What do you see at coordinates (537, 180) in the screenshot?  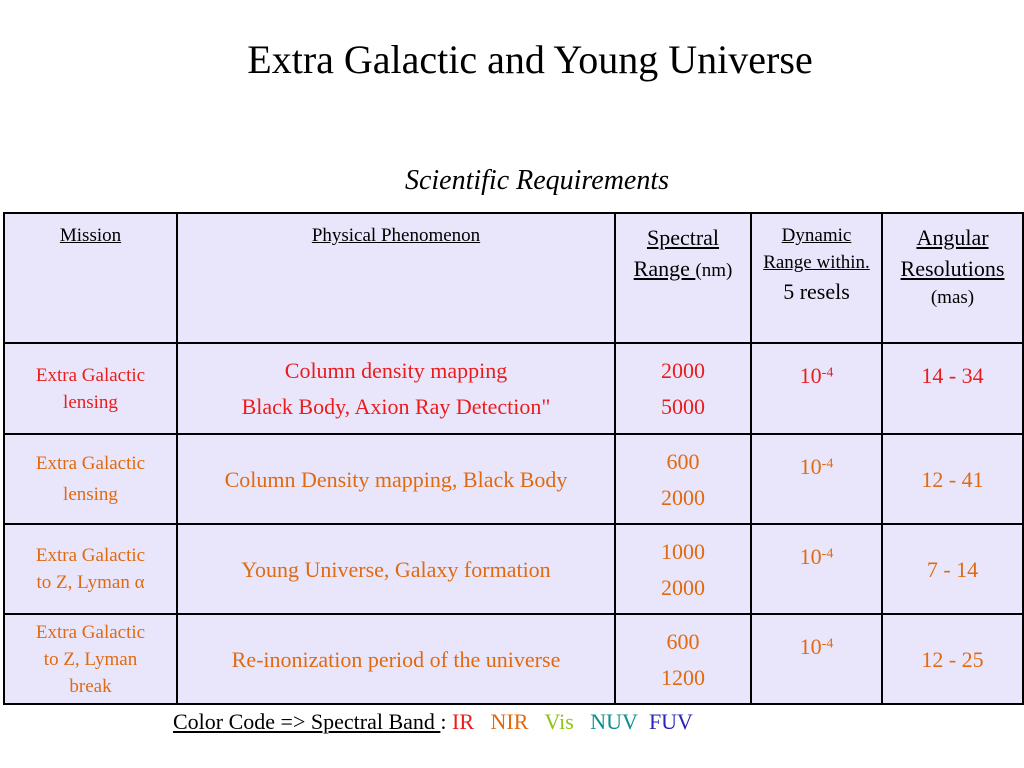 I see `page-subtitle: Scientific Requirements` at bounding box center [537, 180].